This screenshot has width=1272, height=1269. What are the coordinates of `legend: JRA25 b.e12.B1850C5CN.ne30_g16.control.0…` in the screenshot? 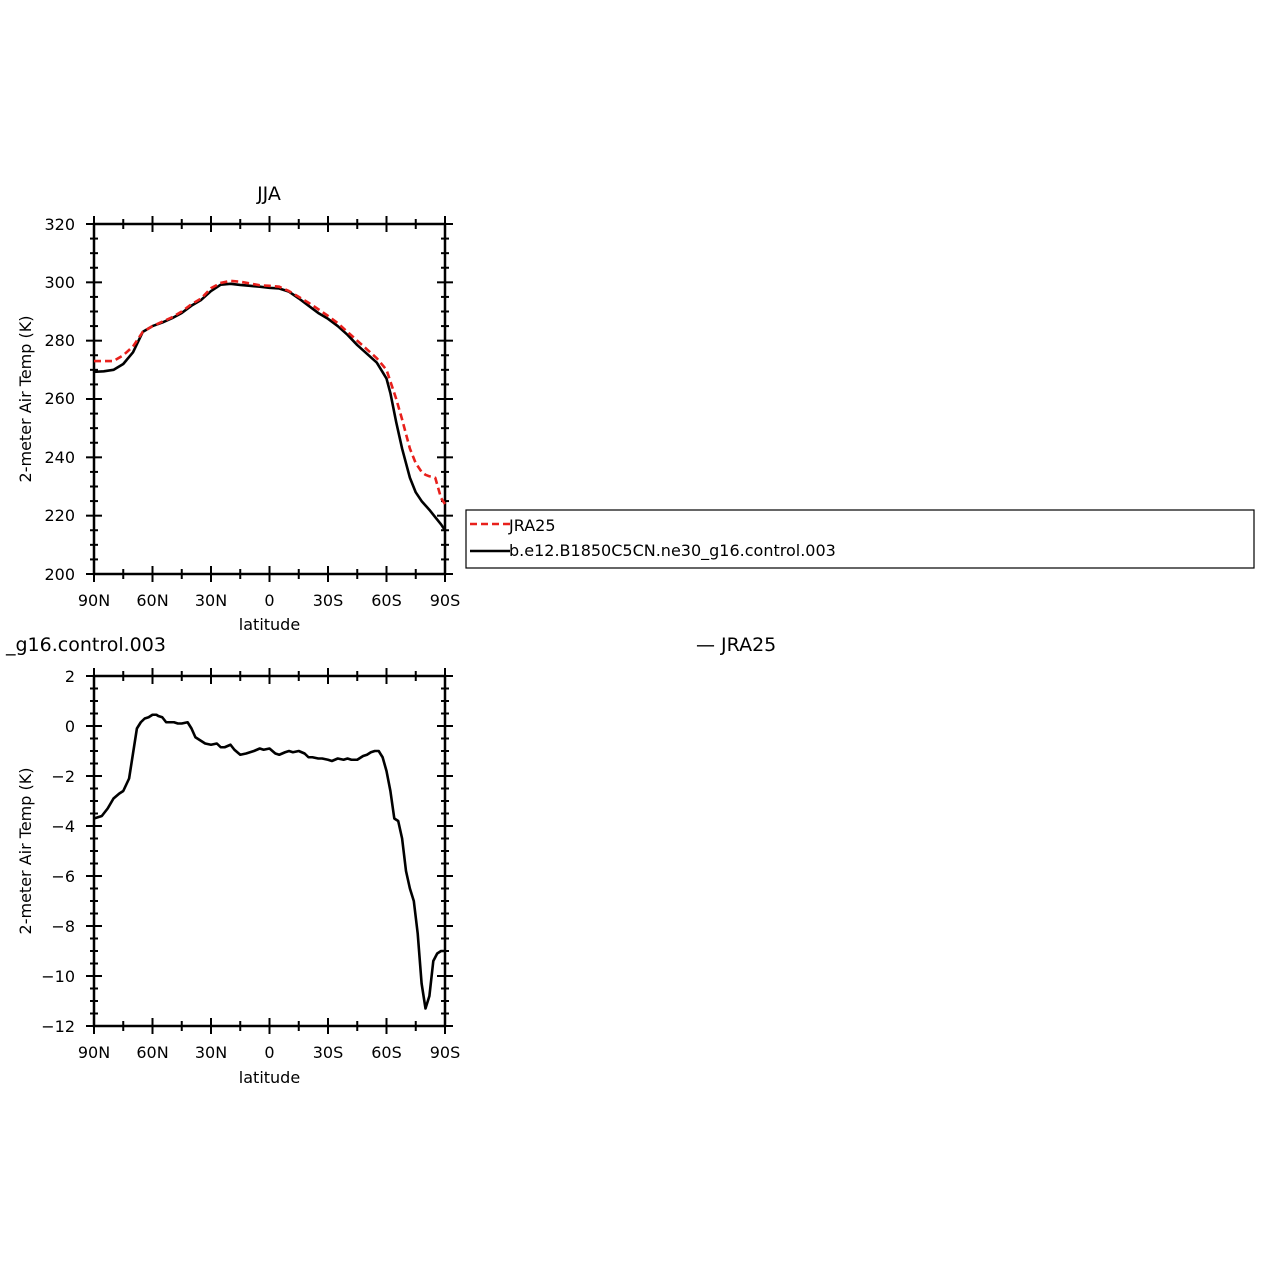 It's located at (860, 539).